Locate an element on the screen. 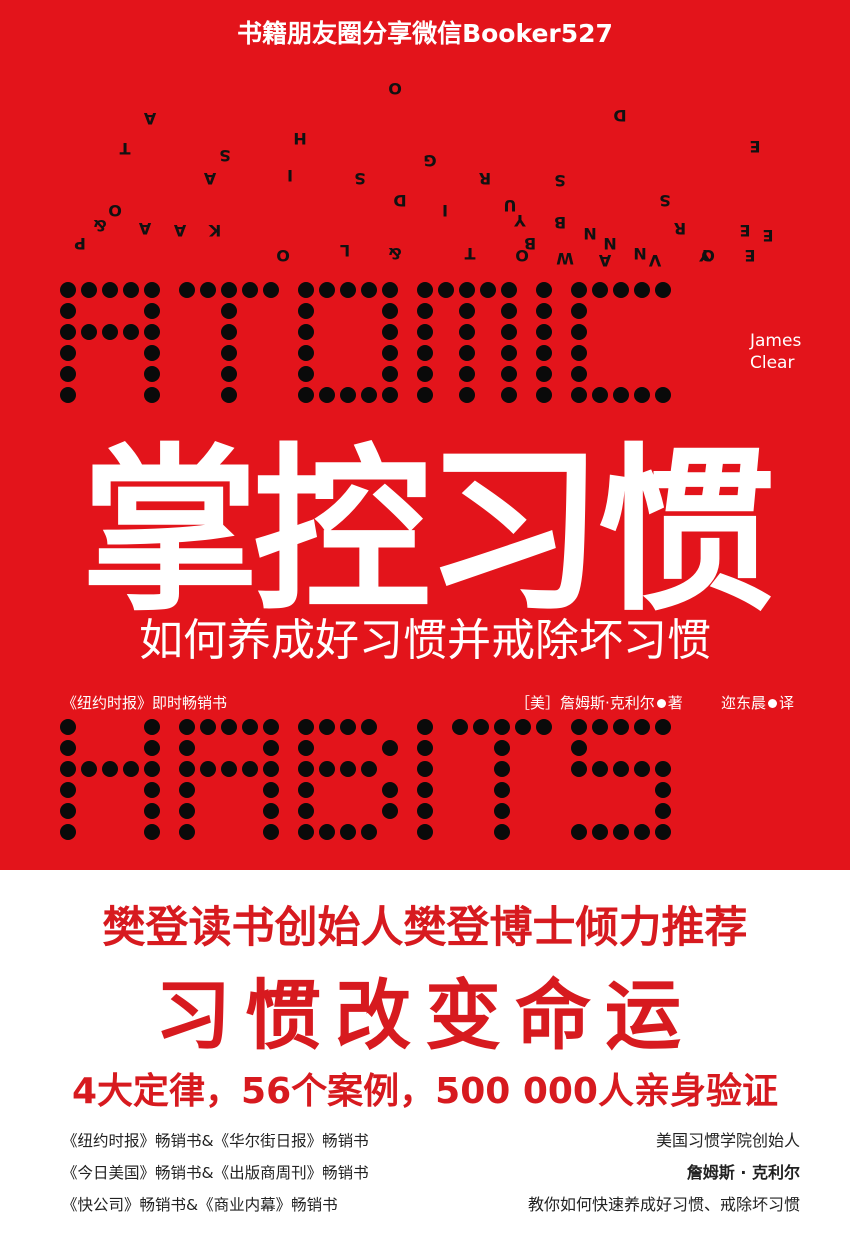 The width and height of the screenshot is (850, 1256). stats-line: 4大定律，56个案例，500 000人亲身验证 is located at coordinates (425, 1091).